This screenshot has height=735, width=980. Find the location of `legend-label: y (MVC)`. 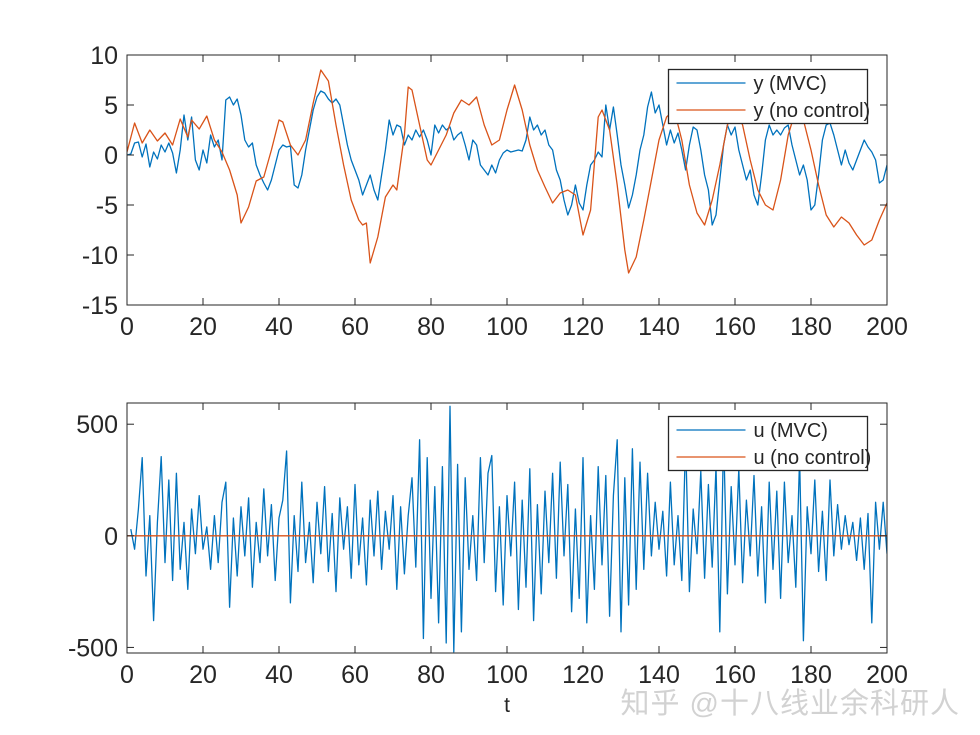

legend-label: y (MVC) is located at coordinates (790, 84).